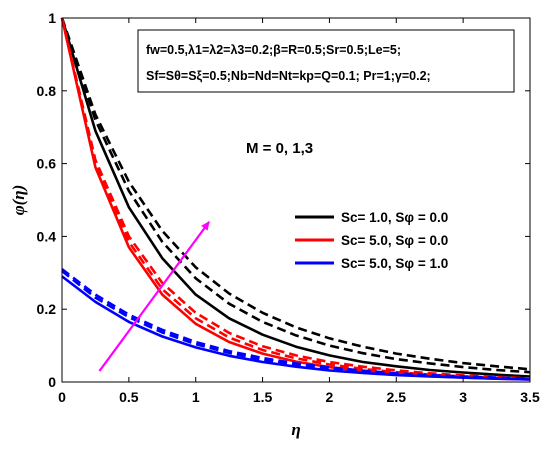 This screenshot has height=450, width=550. I want to click on arrow-layer, so click(154, 296).